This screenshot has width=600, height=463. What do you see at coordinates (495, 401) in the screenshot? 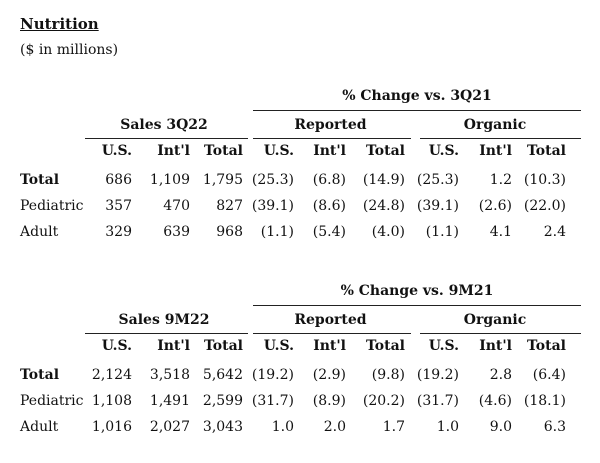
I see `table-cell: (4.6)` at bounding box center [495, 401].